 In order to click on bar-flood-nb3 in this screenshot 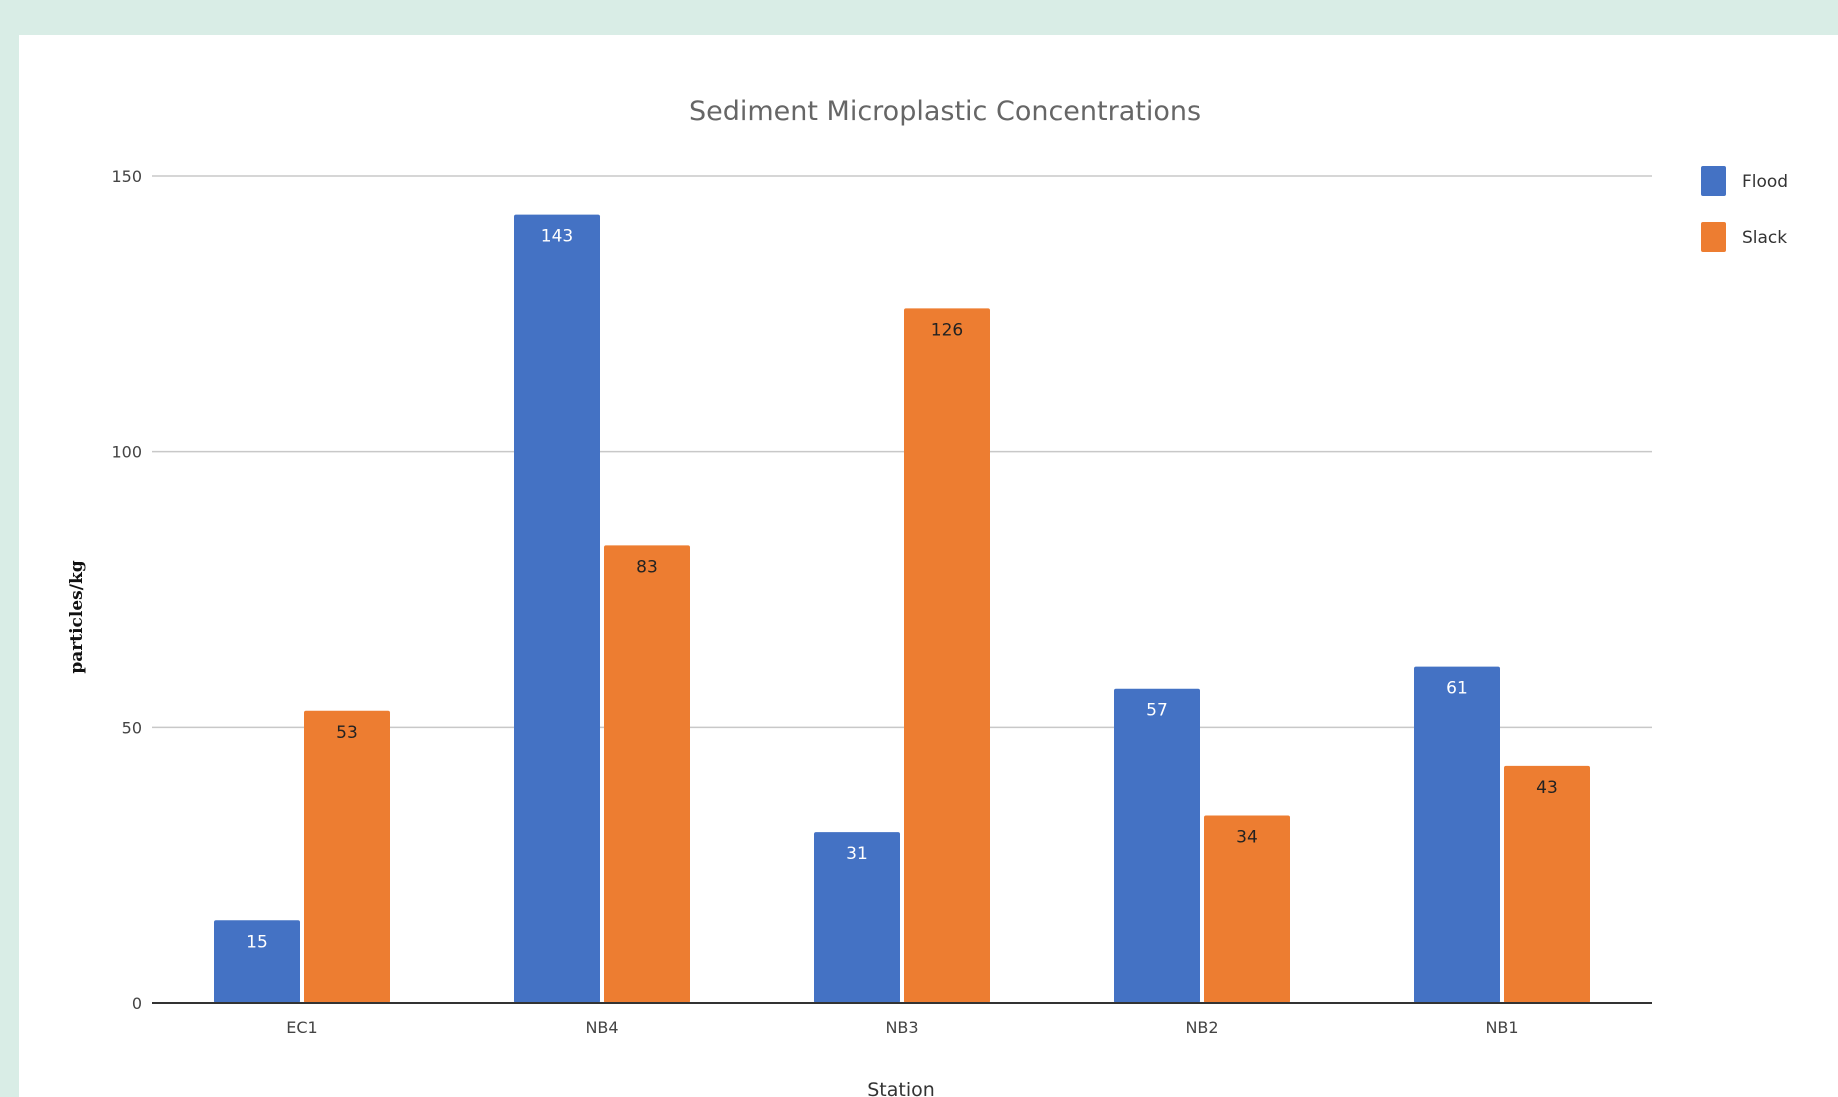, I will do `click(857, 917)`.